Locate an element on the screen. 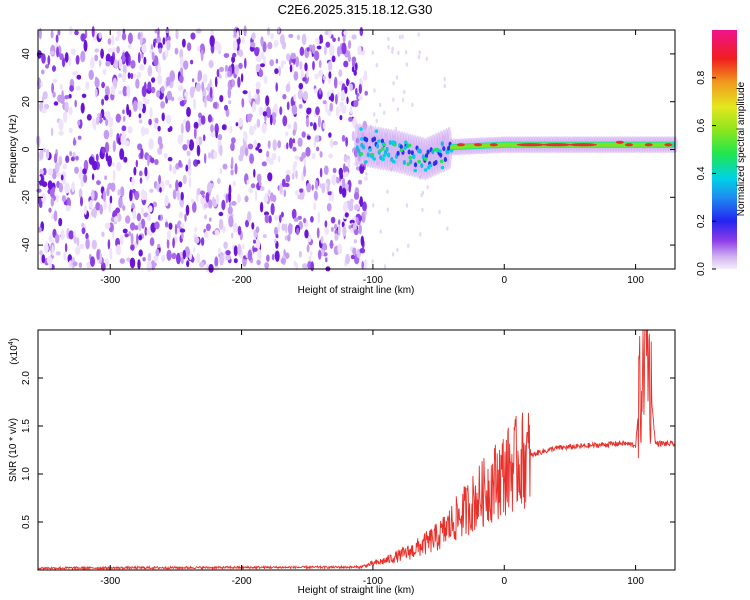 This screenshot has width=750, height=600. spectrogram-y-tick-label: 20 is located at coordinates (26, 102).